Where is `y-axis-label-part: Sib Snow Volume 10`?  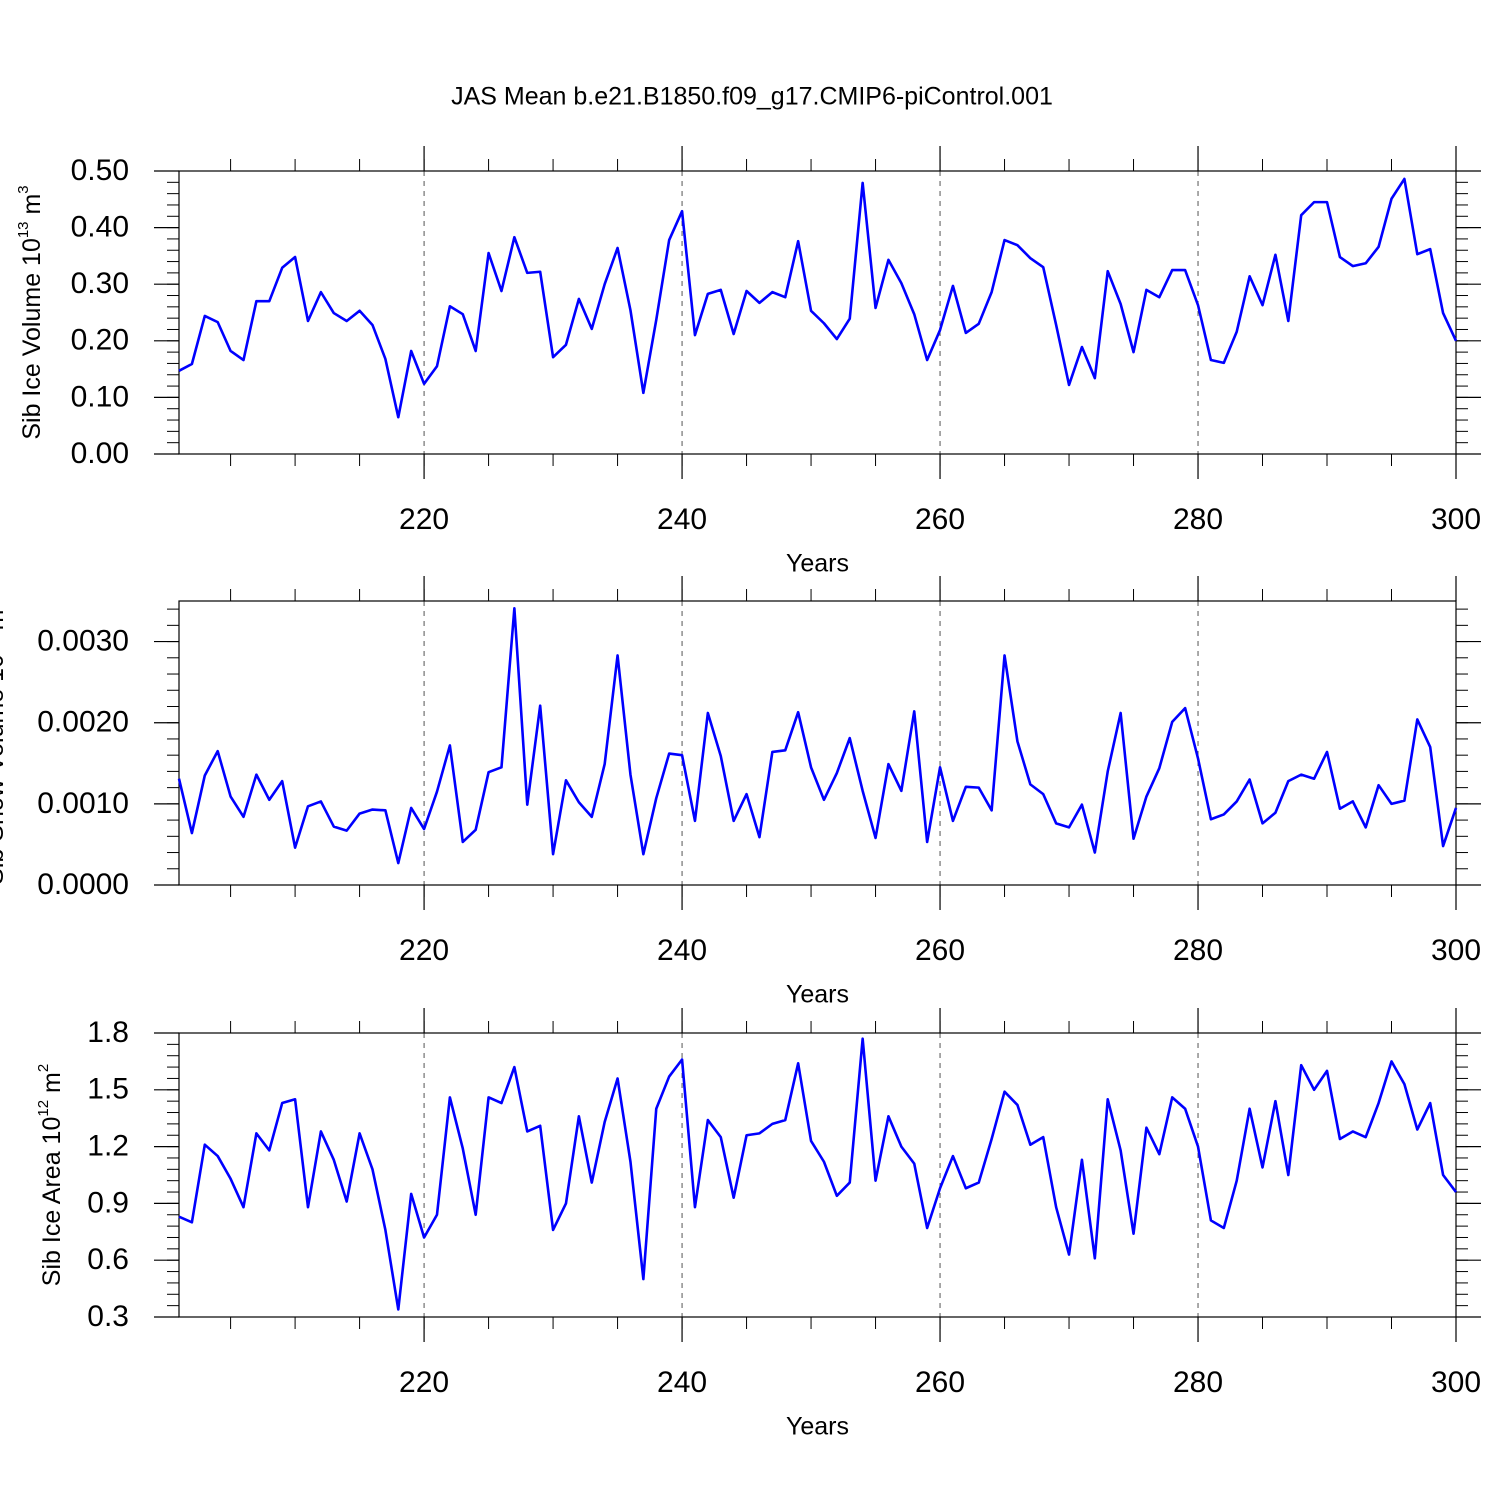
y-axis-label-part: Sib Snow Volume 10 is located at coordinates (4, 769).